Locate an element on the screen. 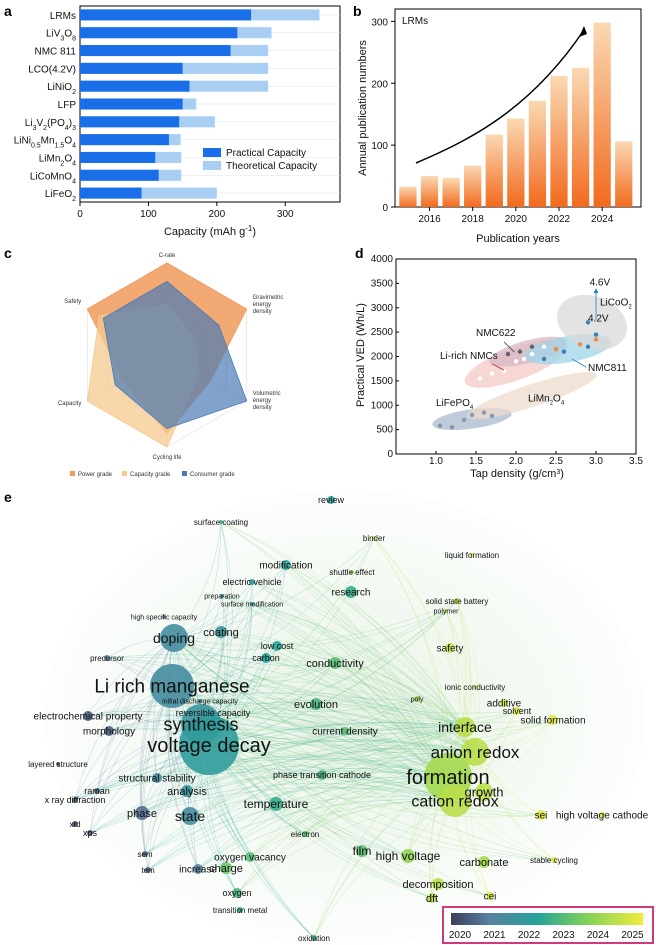 This screenshot has height=945, width=656. node-high-voltage is located at coordinates (408, 856).